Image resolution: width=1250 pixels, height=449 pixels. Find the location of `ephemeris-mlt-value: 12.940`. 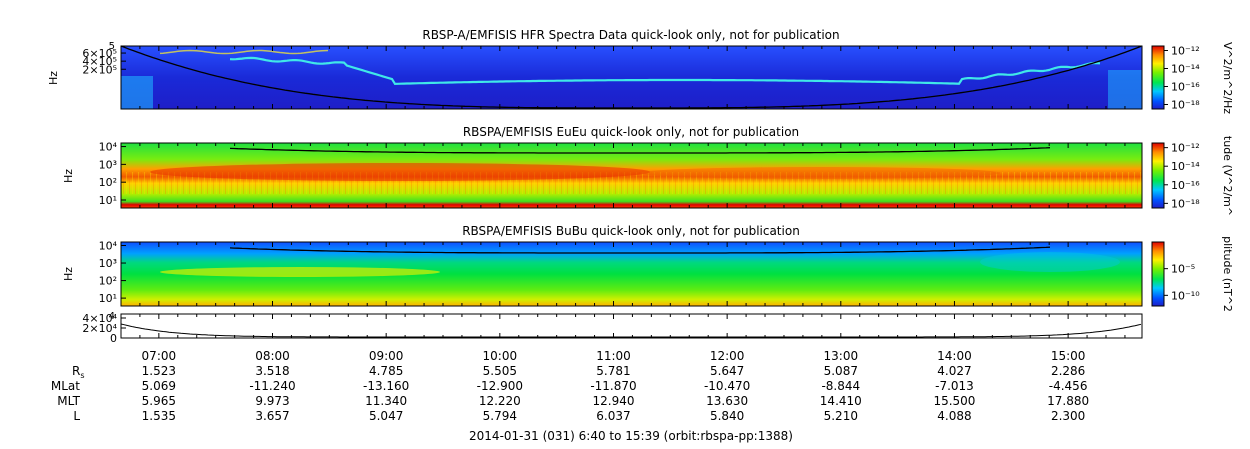

ephemeris-mlt-value: 12.940 is located at coordinates (613, 401).